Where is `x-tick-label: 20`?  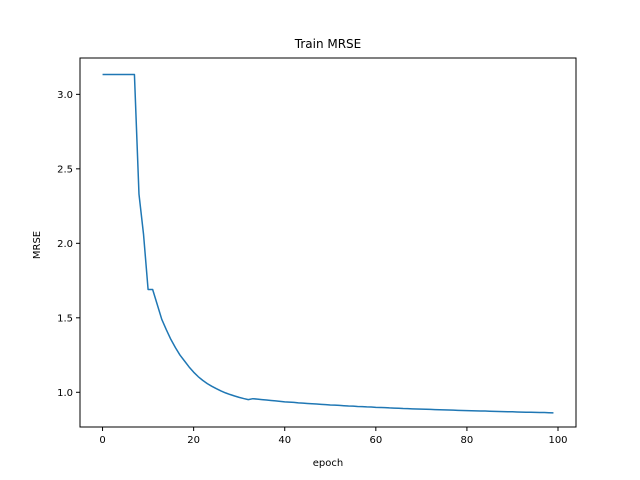
x-tick-label: 20 is located at coordinates (193, 440).